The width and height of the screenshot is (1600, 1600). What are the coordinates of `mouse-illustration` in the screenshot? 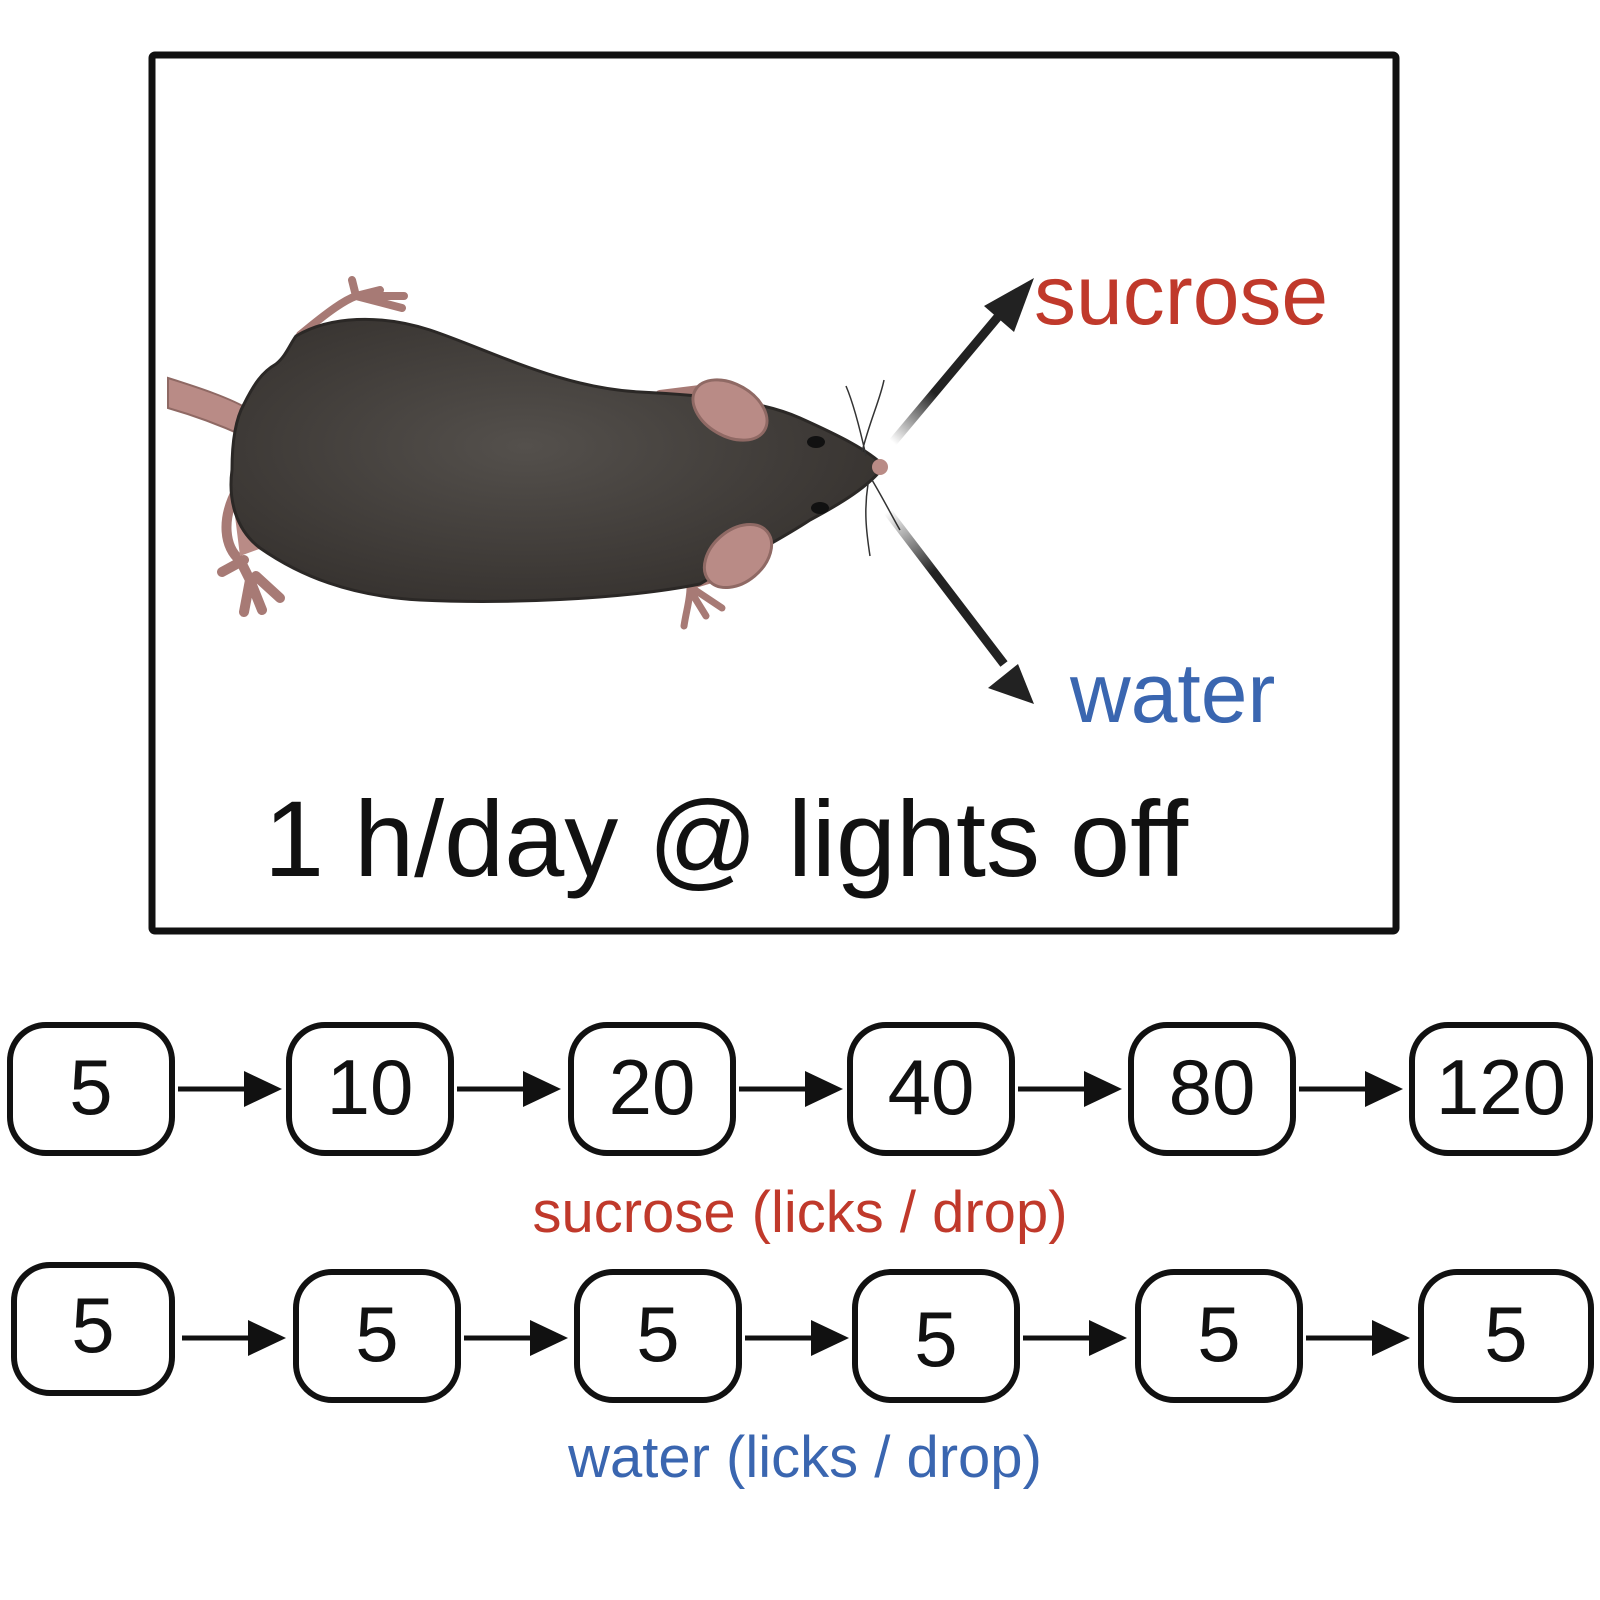 It's located at (534, 453).